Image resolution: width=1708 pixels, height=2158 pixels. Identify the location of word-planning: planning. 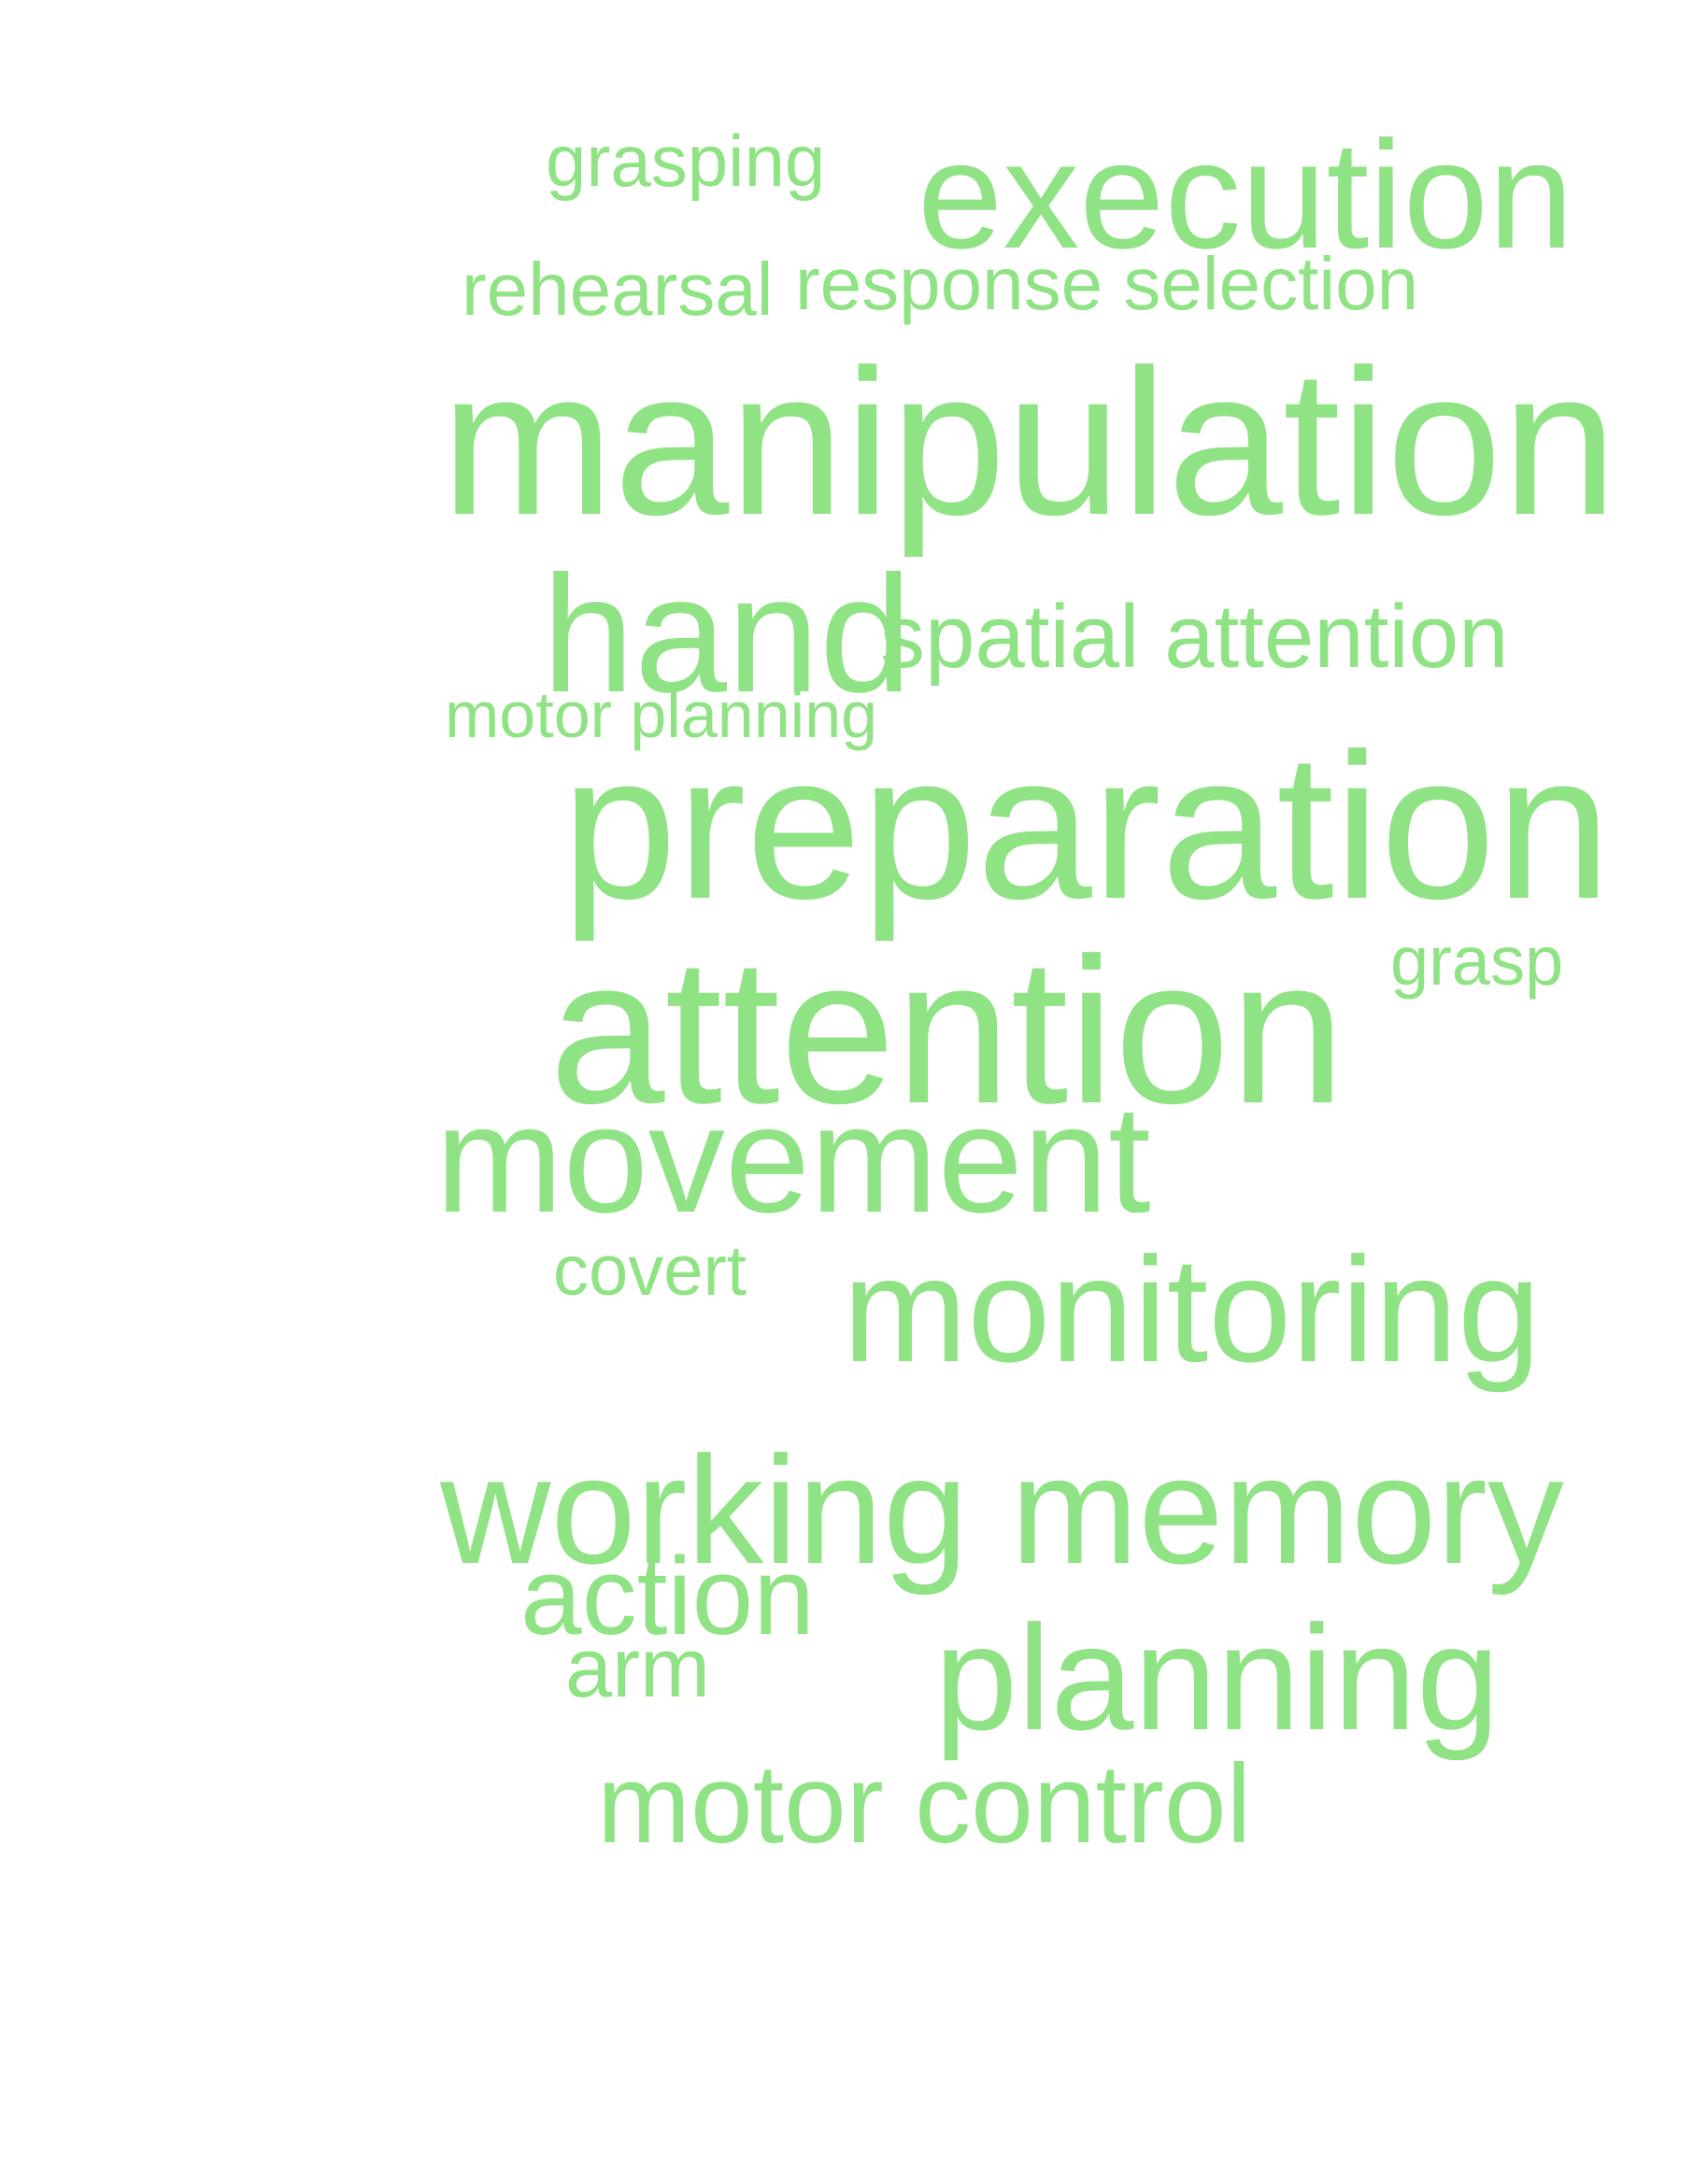
(1217, 1677).